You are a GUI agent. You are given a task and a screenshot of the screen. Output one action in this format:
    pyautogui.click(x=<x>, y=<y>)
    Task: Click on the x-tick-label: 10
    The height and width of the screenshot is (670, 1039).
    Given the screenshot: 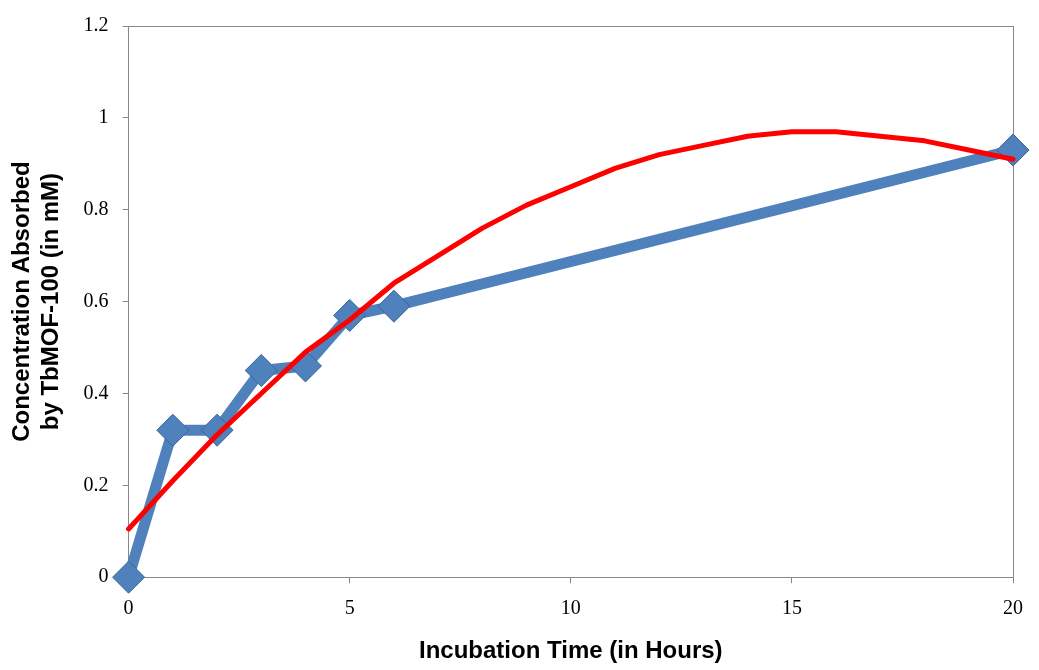 What is the action you would take?
    pyautogui.click(x=570, y=607)
    